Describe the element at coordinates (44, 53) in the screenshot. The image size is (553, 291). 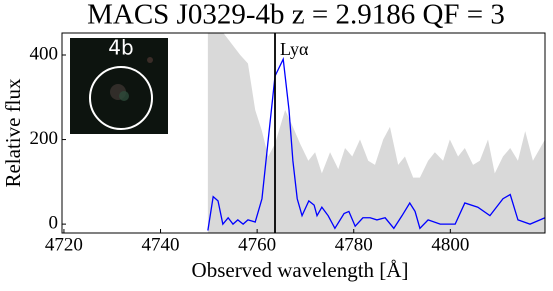
I see `y-tick-label: 400` at that location.